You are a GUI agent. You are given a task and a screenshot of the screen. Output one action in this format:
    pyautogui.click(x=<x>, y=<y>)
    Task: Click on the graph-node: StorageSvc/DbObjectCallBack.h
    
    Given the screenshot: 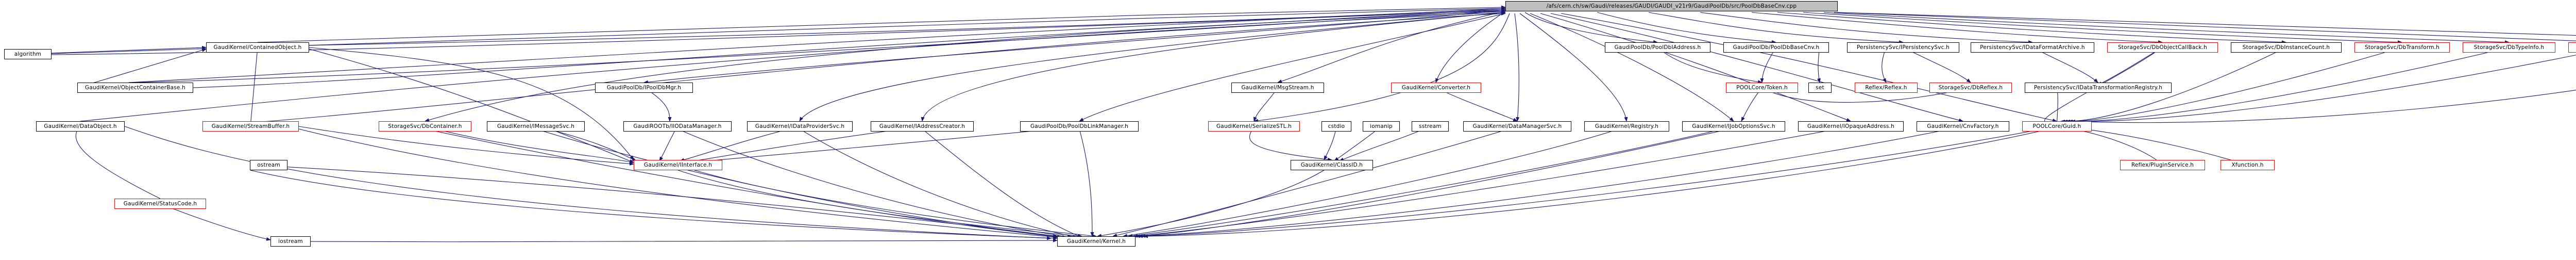 What is the action you would take?
    pyautogui.click(x=2162, y=48)
    